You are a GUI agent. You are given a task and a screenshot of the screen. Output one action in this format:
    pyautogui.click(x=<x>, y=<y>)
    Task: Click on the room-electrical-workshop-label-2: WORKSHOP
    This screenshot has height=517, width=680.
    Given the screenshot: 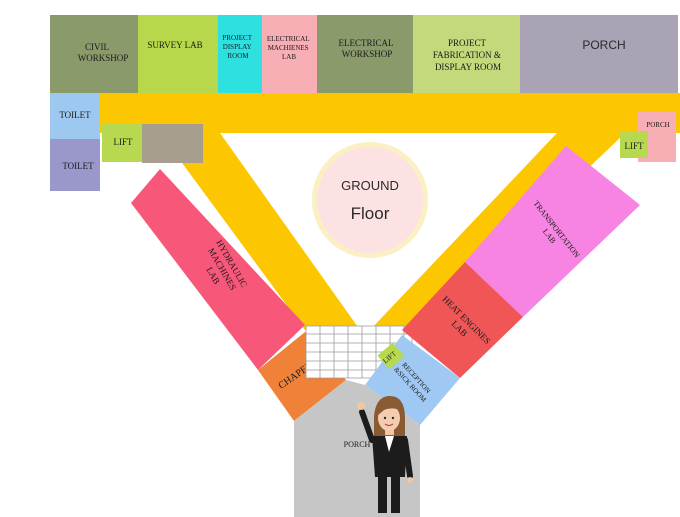 What is the action you would take?
    pyautogui.click(x=367, y=54)
    